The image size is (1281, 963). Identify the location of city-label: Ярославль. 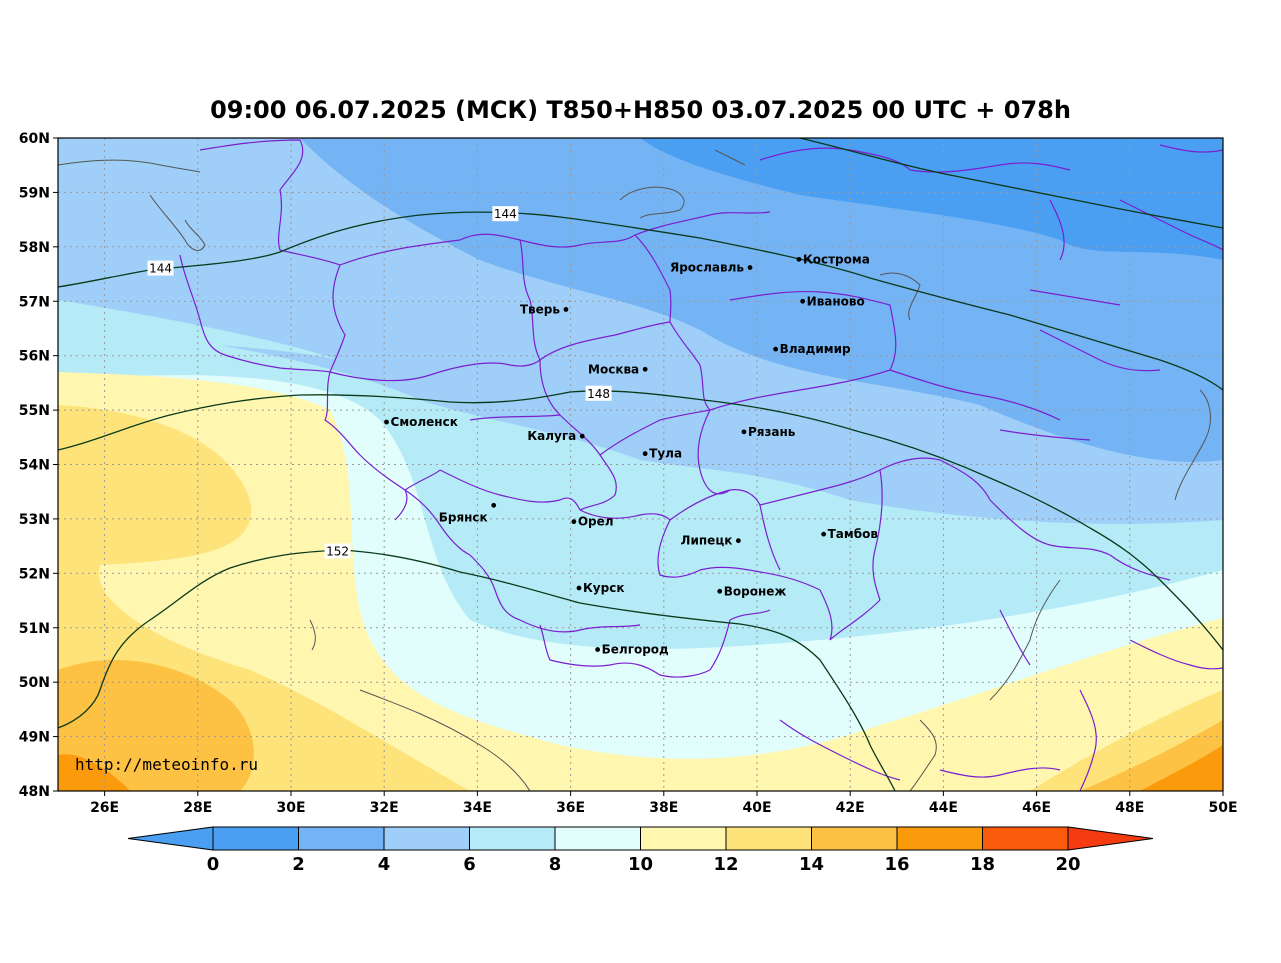
(707, 268).